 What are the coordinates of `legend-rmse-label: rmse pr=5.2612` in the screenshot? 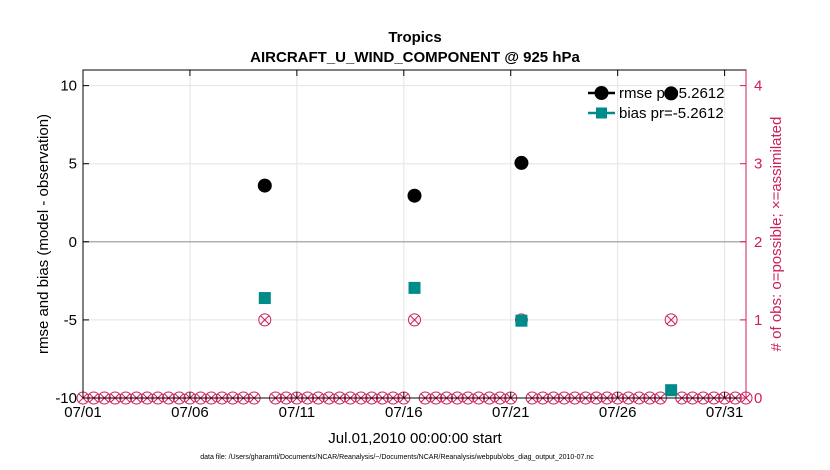 It's located at (671, 93).